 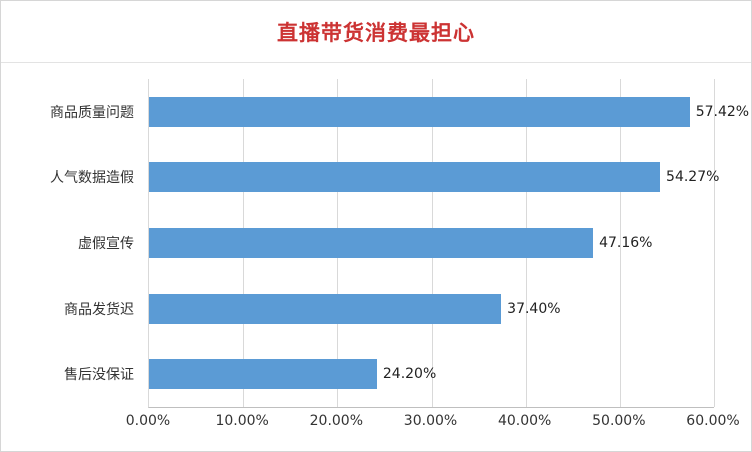 What do you see at coordinates (292, 374) in the screenshot?
I see `bar: 24.20%` at bounding box center [292, 374].